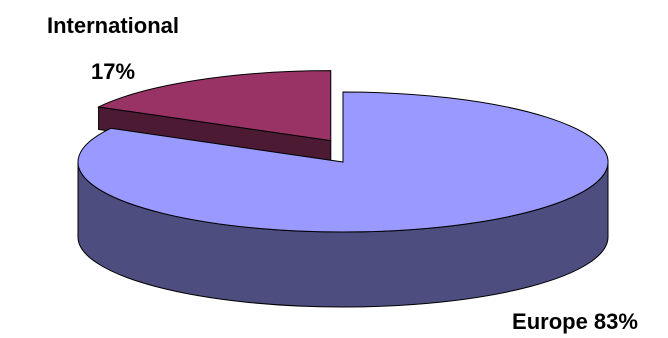 The image size is (668, 338). I want to click on label-international-value: 17%, so click(113, 71).